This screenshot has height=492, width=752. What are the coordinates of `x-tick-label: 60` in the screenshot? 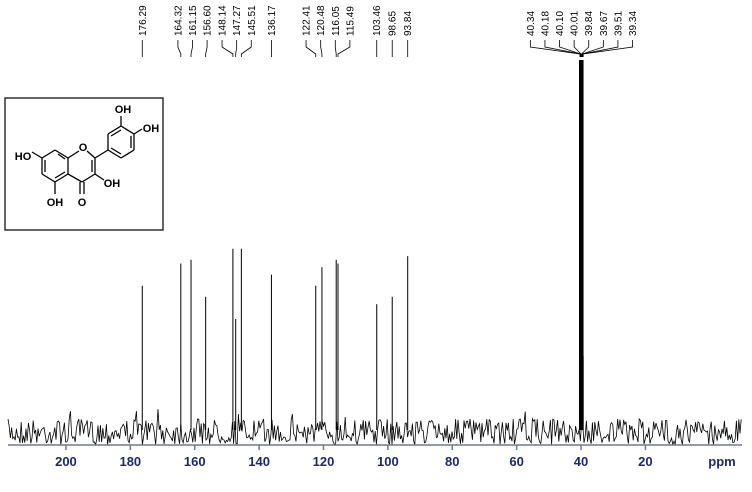 It's located at (516, 461).